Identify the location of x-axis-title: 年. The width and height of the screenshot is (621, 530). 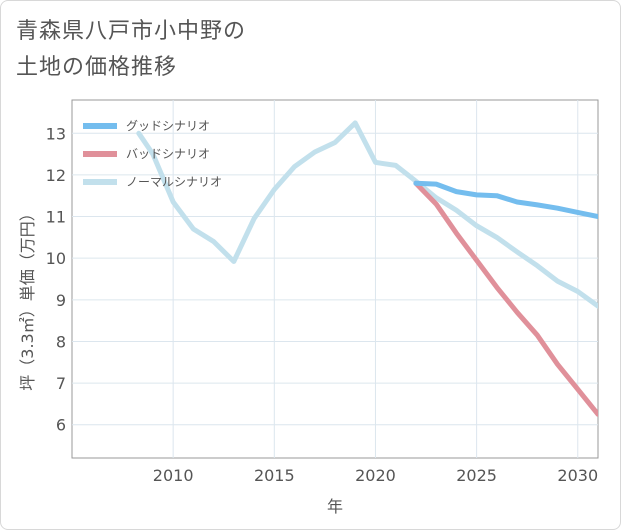
(335, 506).